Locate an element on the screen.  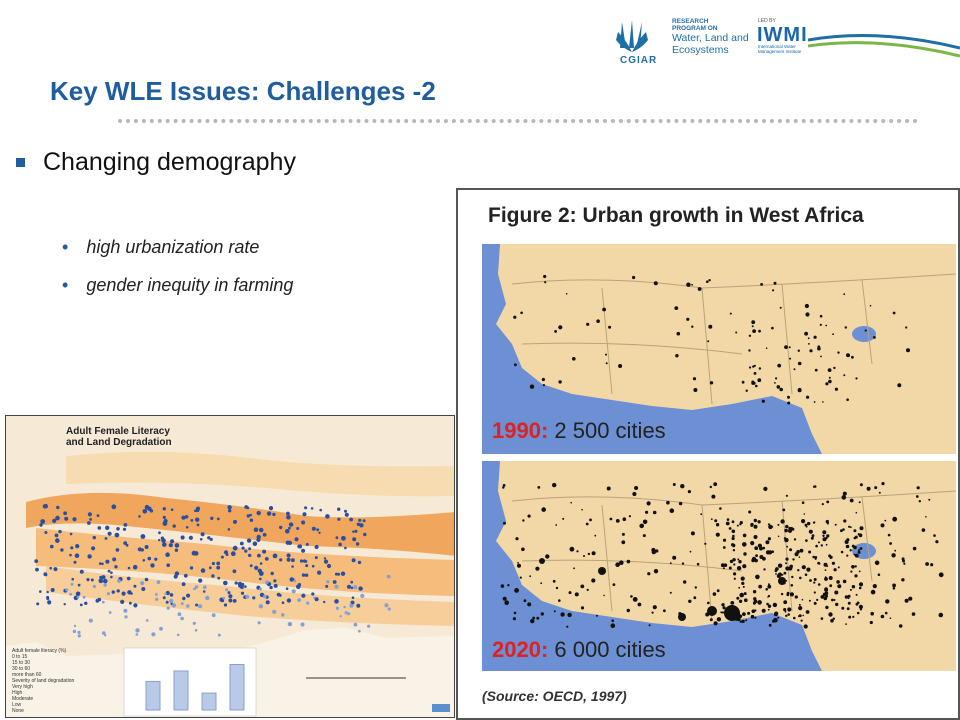
legend-entry: Moderate is located at coordinates (23, 699).